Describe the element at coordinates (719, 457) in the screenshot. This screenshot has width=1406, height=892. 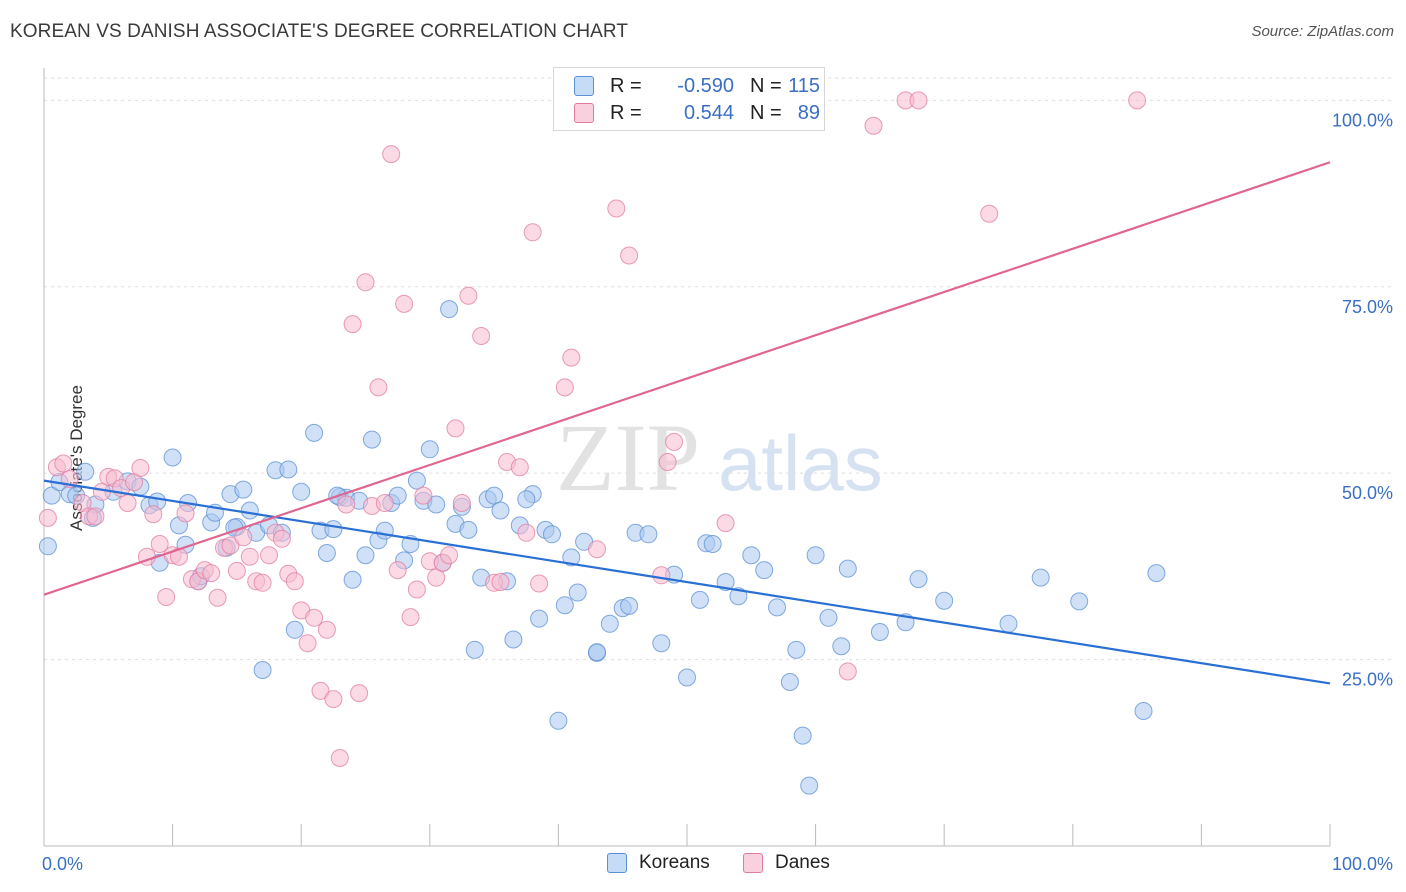
I see `watermark: ZIP atlas` at that location.